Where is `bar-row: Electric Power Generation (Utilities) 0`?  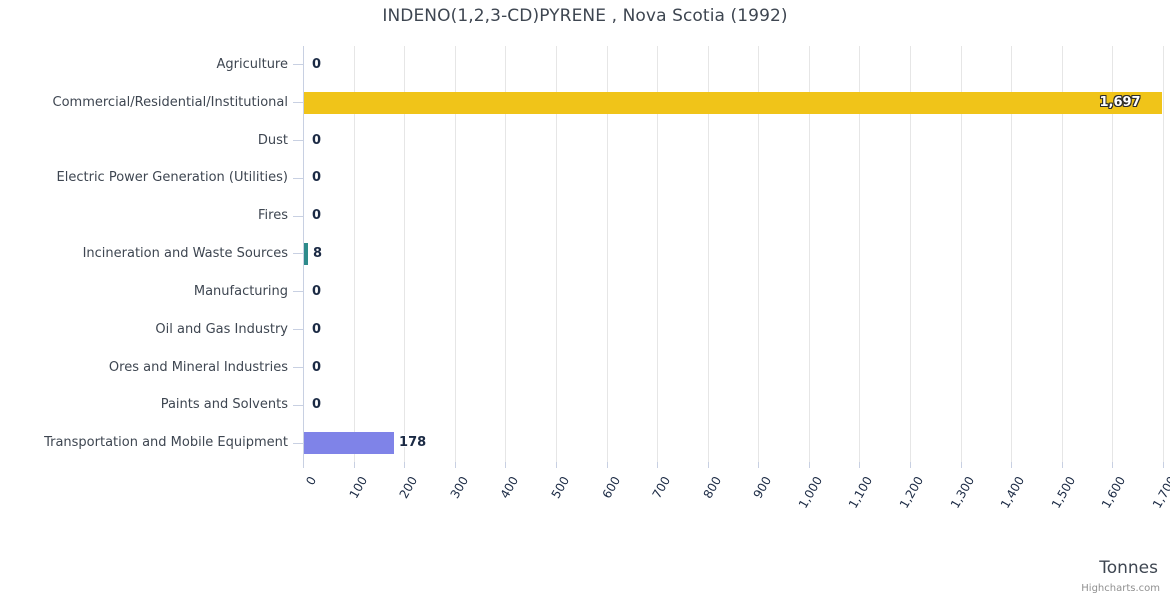 bar-row: Electric Power Generation (Utilities) 0 is located at coordinates (585, 178).